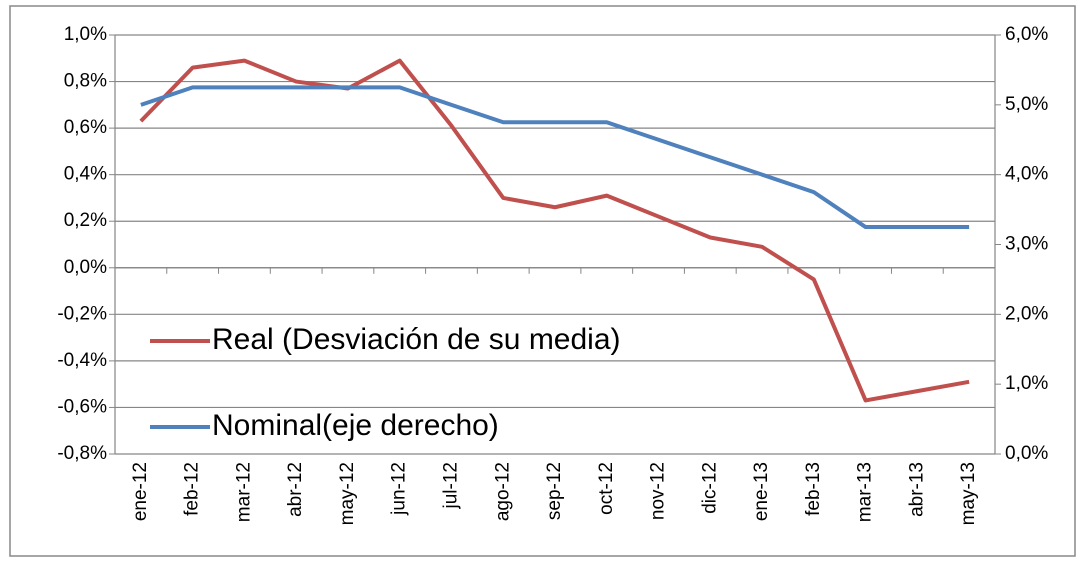 This screenshot has width=1082, height=566. Describe the element at coordinates (1026, 34) in the screenshot. I see `y2-tick-label: 6,0%` at that location.